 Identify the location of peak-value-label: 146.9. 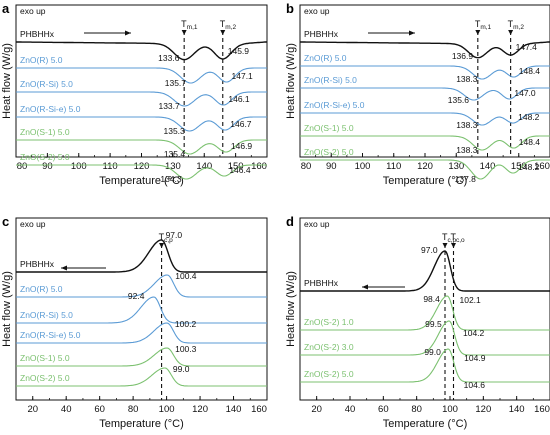
(242, 146).